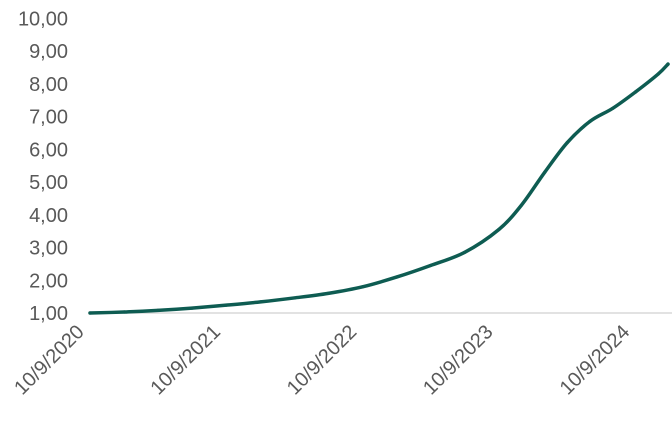 The width and height of the screenshot is (672, 421). Describe the element at coordinates (595, 360) in the screenshot. I see `x-tick-label: 10/9/2024` at that location.